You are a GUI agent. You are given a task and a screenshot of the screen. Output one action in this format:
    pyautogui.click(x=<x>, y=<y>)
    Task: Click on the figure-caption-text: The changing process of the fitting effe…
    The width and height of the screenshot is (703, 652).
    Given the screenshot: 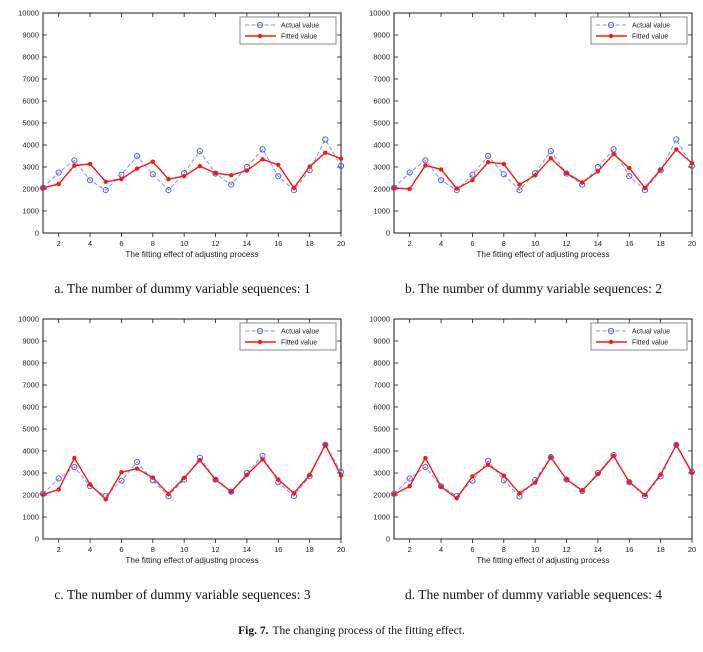 What is the action you would take?
    pyautogui.click(x=368, y=631)
    